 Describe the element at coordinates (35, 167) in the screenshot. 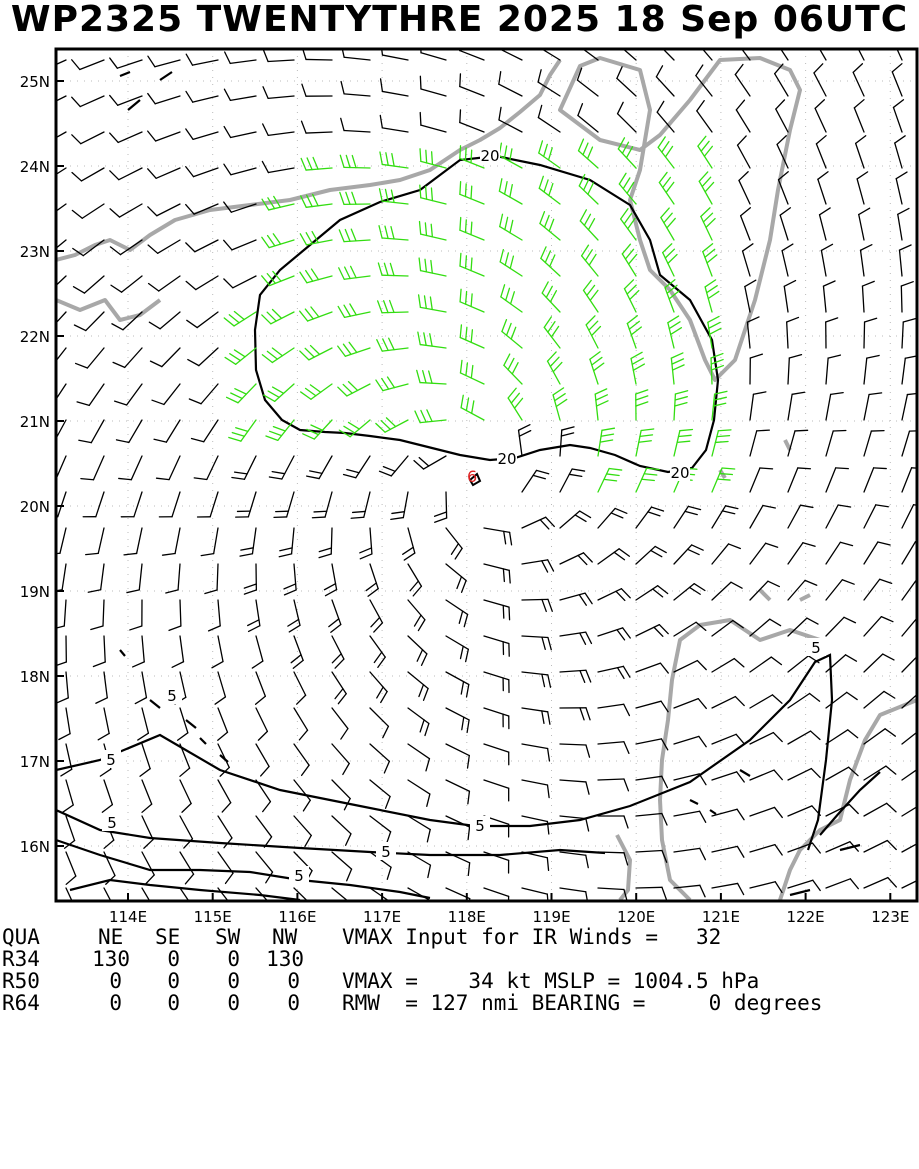

I see `lat-label: 24N` at that location.